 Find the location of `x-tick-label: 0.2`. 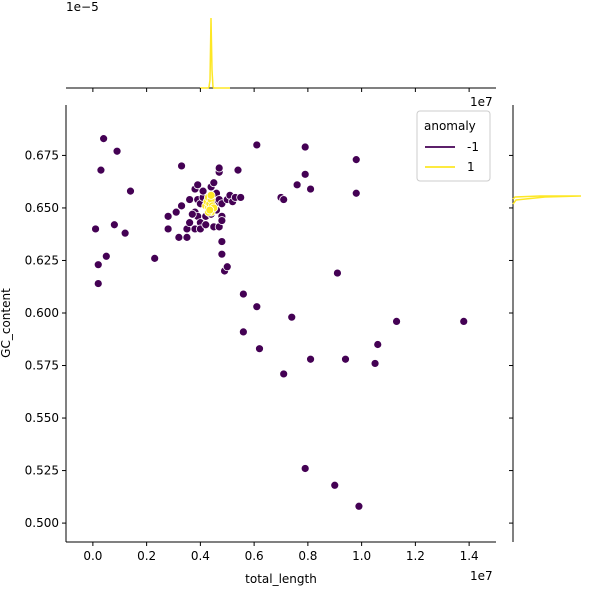

x-tick-label: 0.2 is located at coordinates (146, 556).